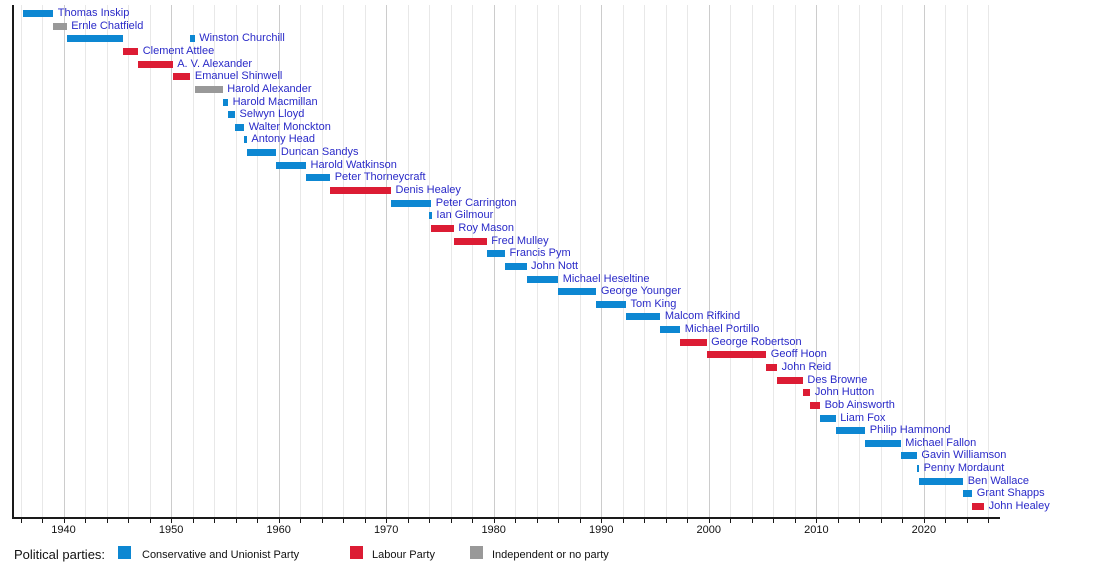 This screenshot has width=1100, height=567. What do you see at coordinates (653, 303) in the screenshot?
I see `minister-label: Tom King` at bounding box center [653, 303].